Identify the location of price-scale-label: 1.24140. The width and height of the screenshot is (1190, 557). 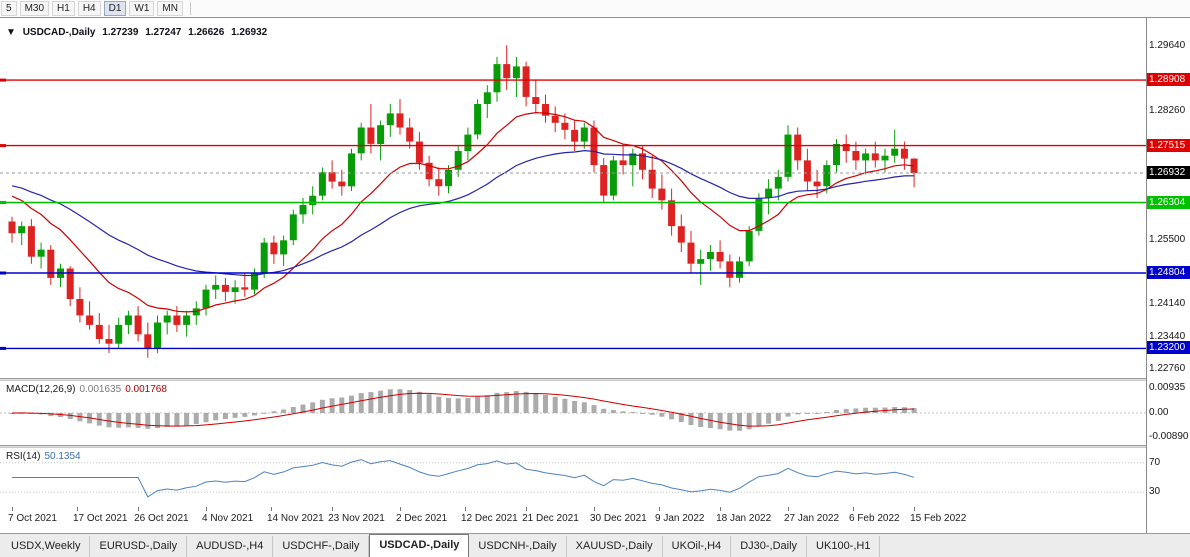
(1167, 304).